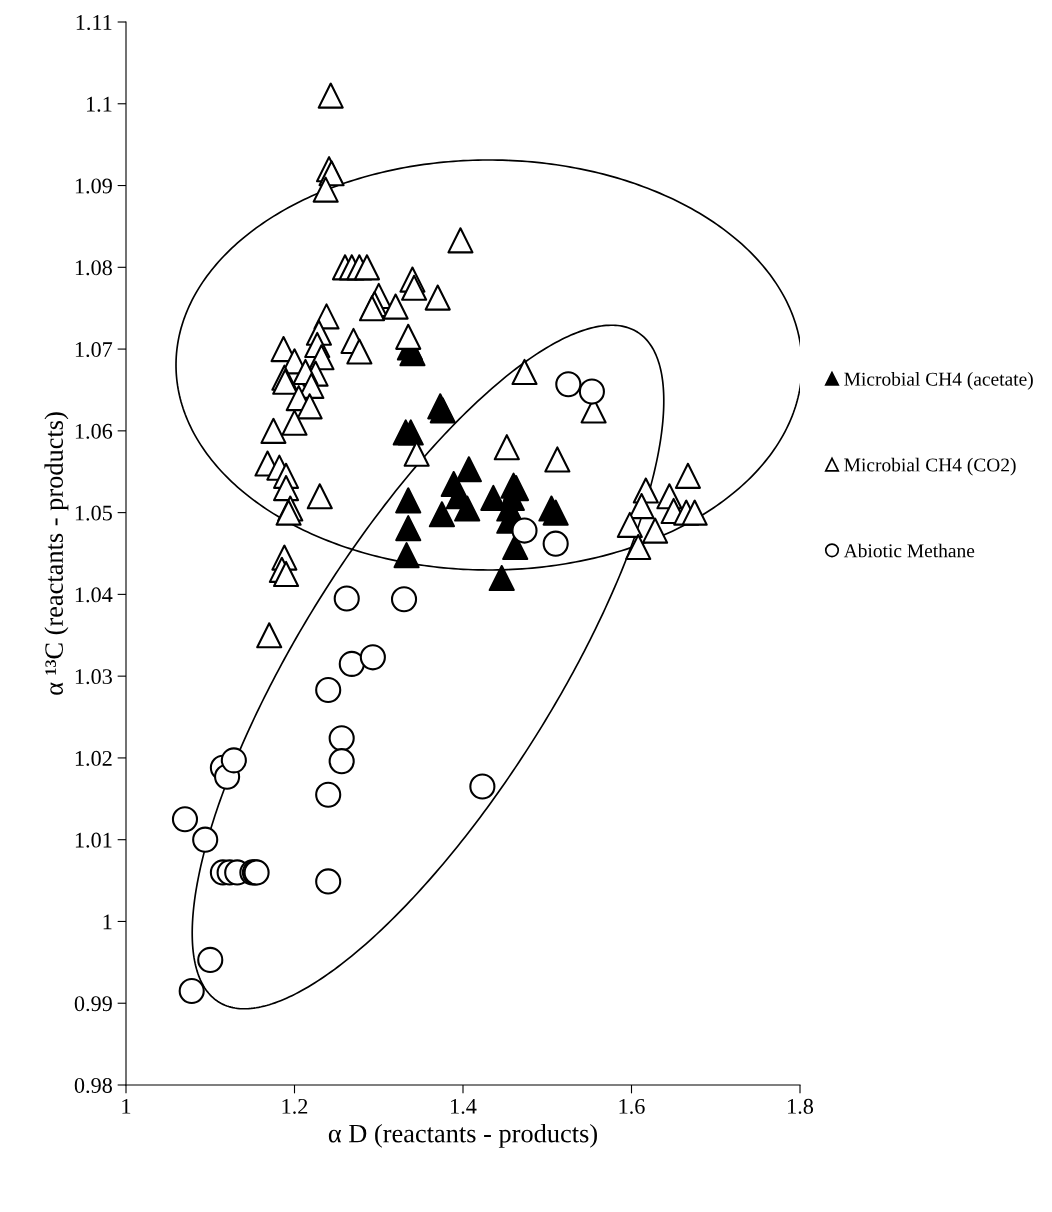  I want to click on y-tick-label: 0.99, so click(93, 1004).